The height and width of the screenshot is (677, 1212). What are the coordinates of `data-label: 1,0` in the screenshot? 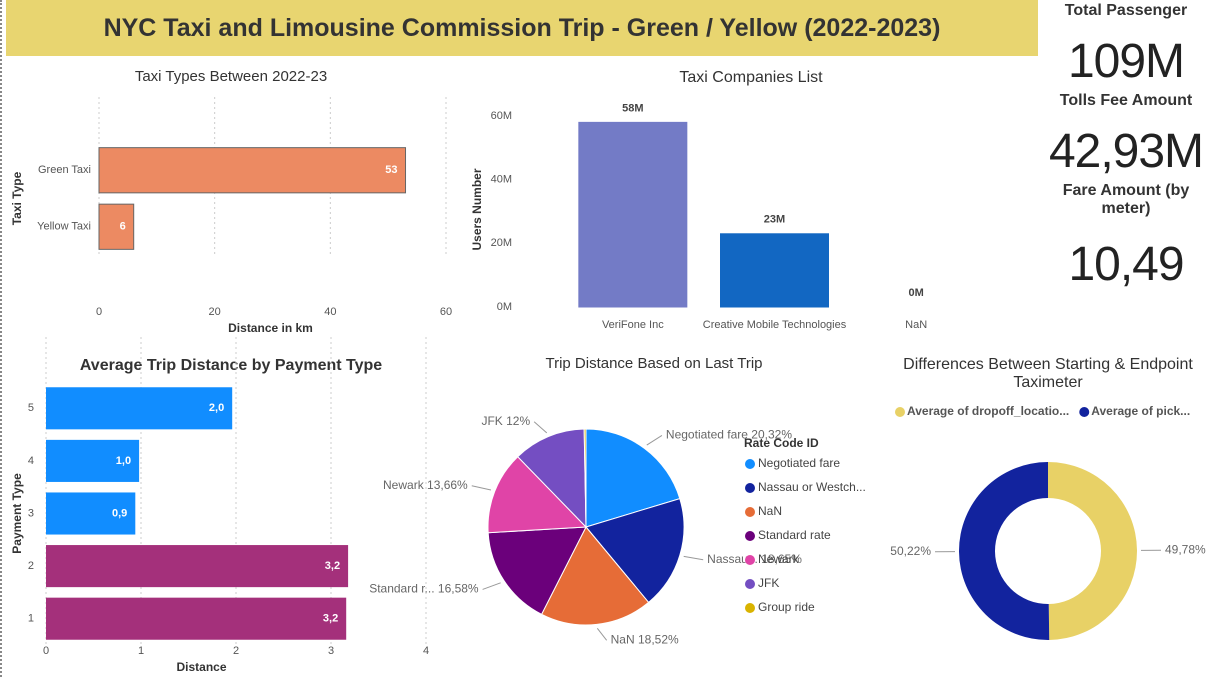 It's located at (123, 461).